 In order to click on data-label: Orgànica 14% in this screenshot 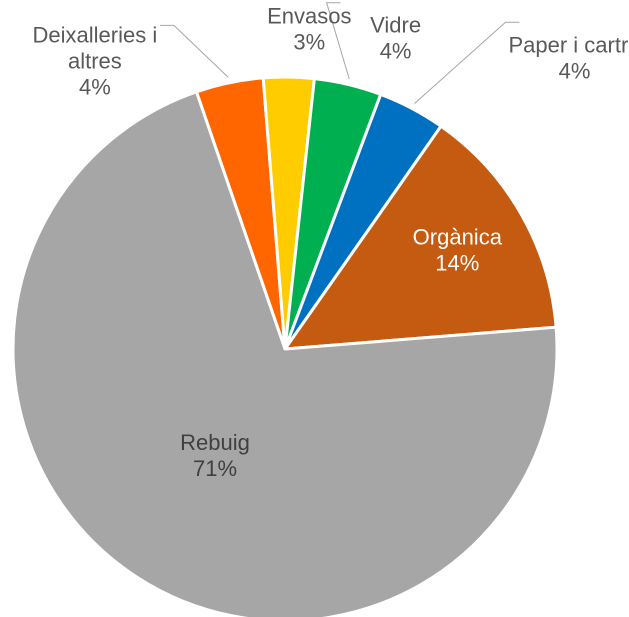, I will do `click(458, 249)`.